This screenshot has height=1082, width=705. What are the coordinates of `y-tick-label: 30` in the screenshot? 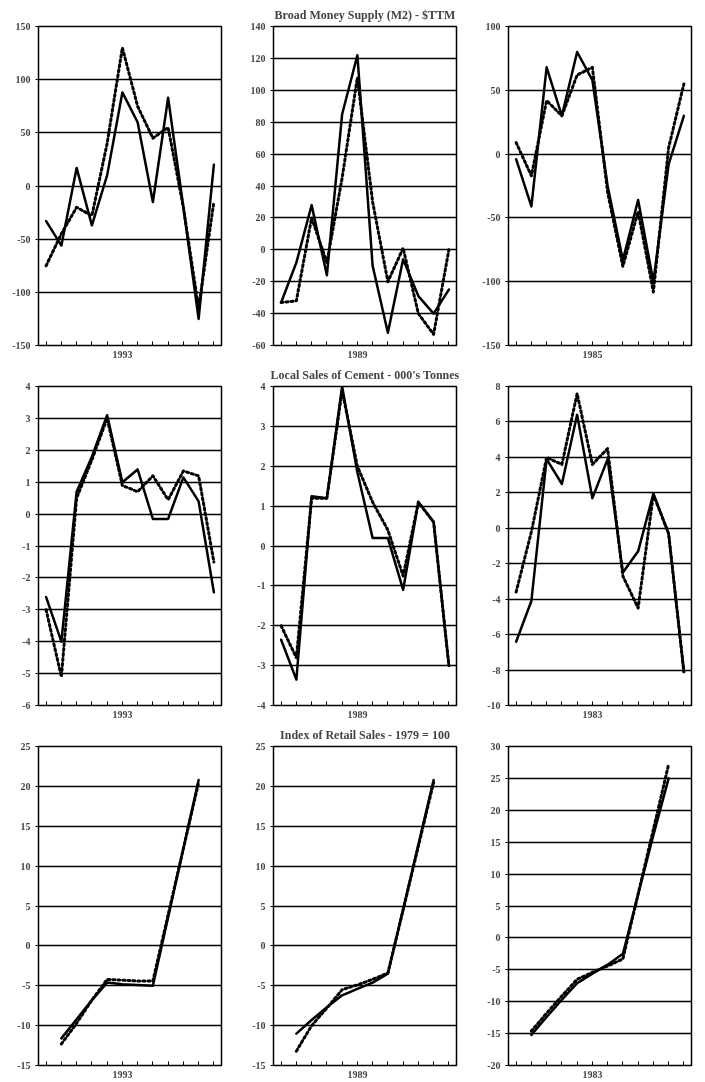 It's located at (495, 746).